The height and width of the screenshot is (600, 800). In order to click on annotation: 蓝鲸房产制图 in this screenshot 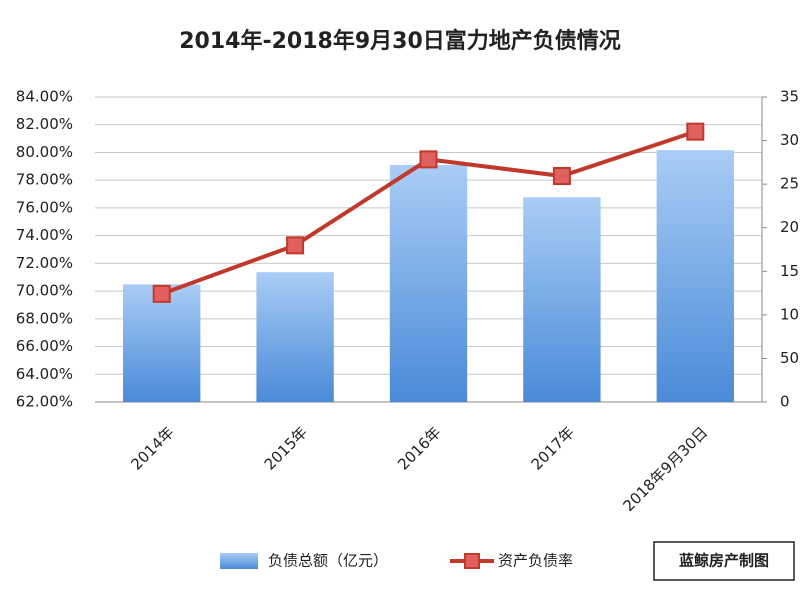, I will do `click(724, 561)`.